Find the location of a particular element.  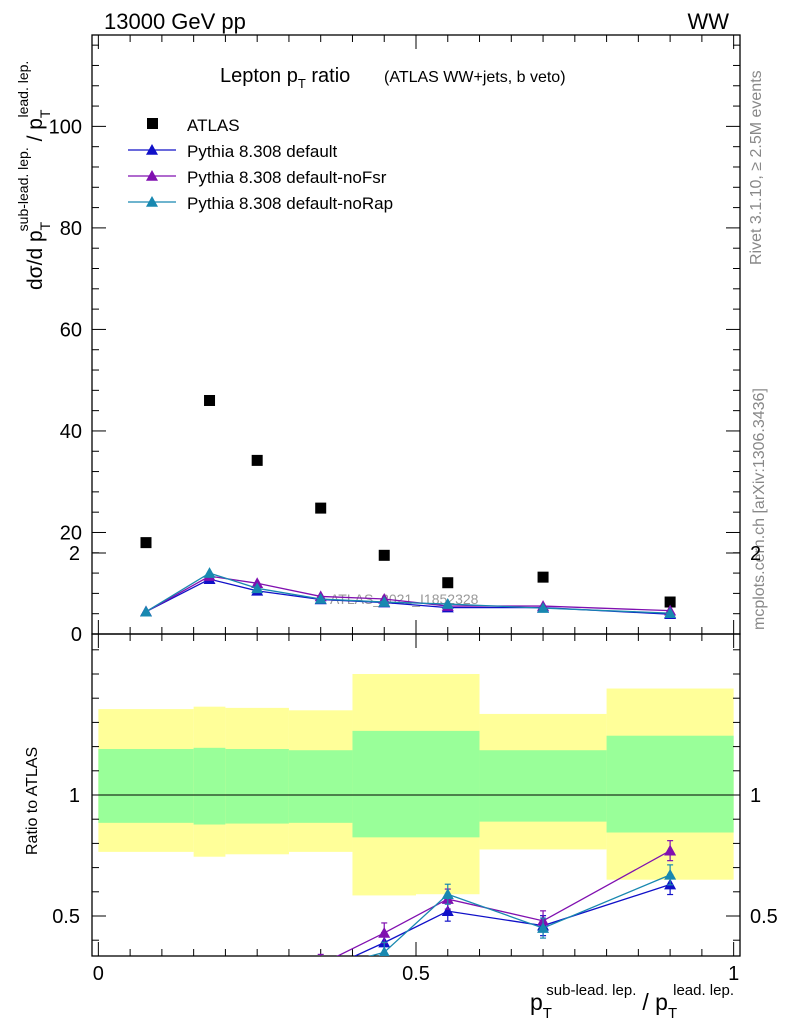

header-left: 13000 GeV pp is located at coordinates (175, 21).